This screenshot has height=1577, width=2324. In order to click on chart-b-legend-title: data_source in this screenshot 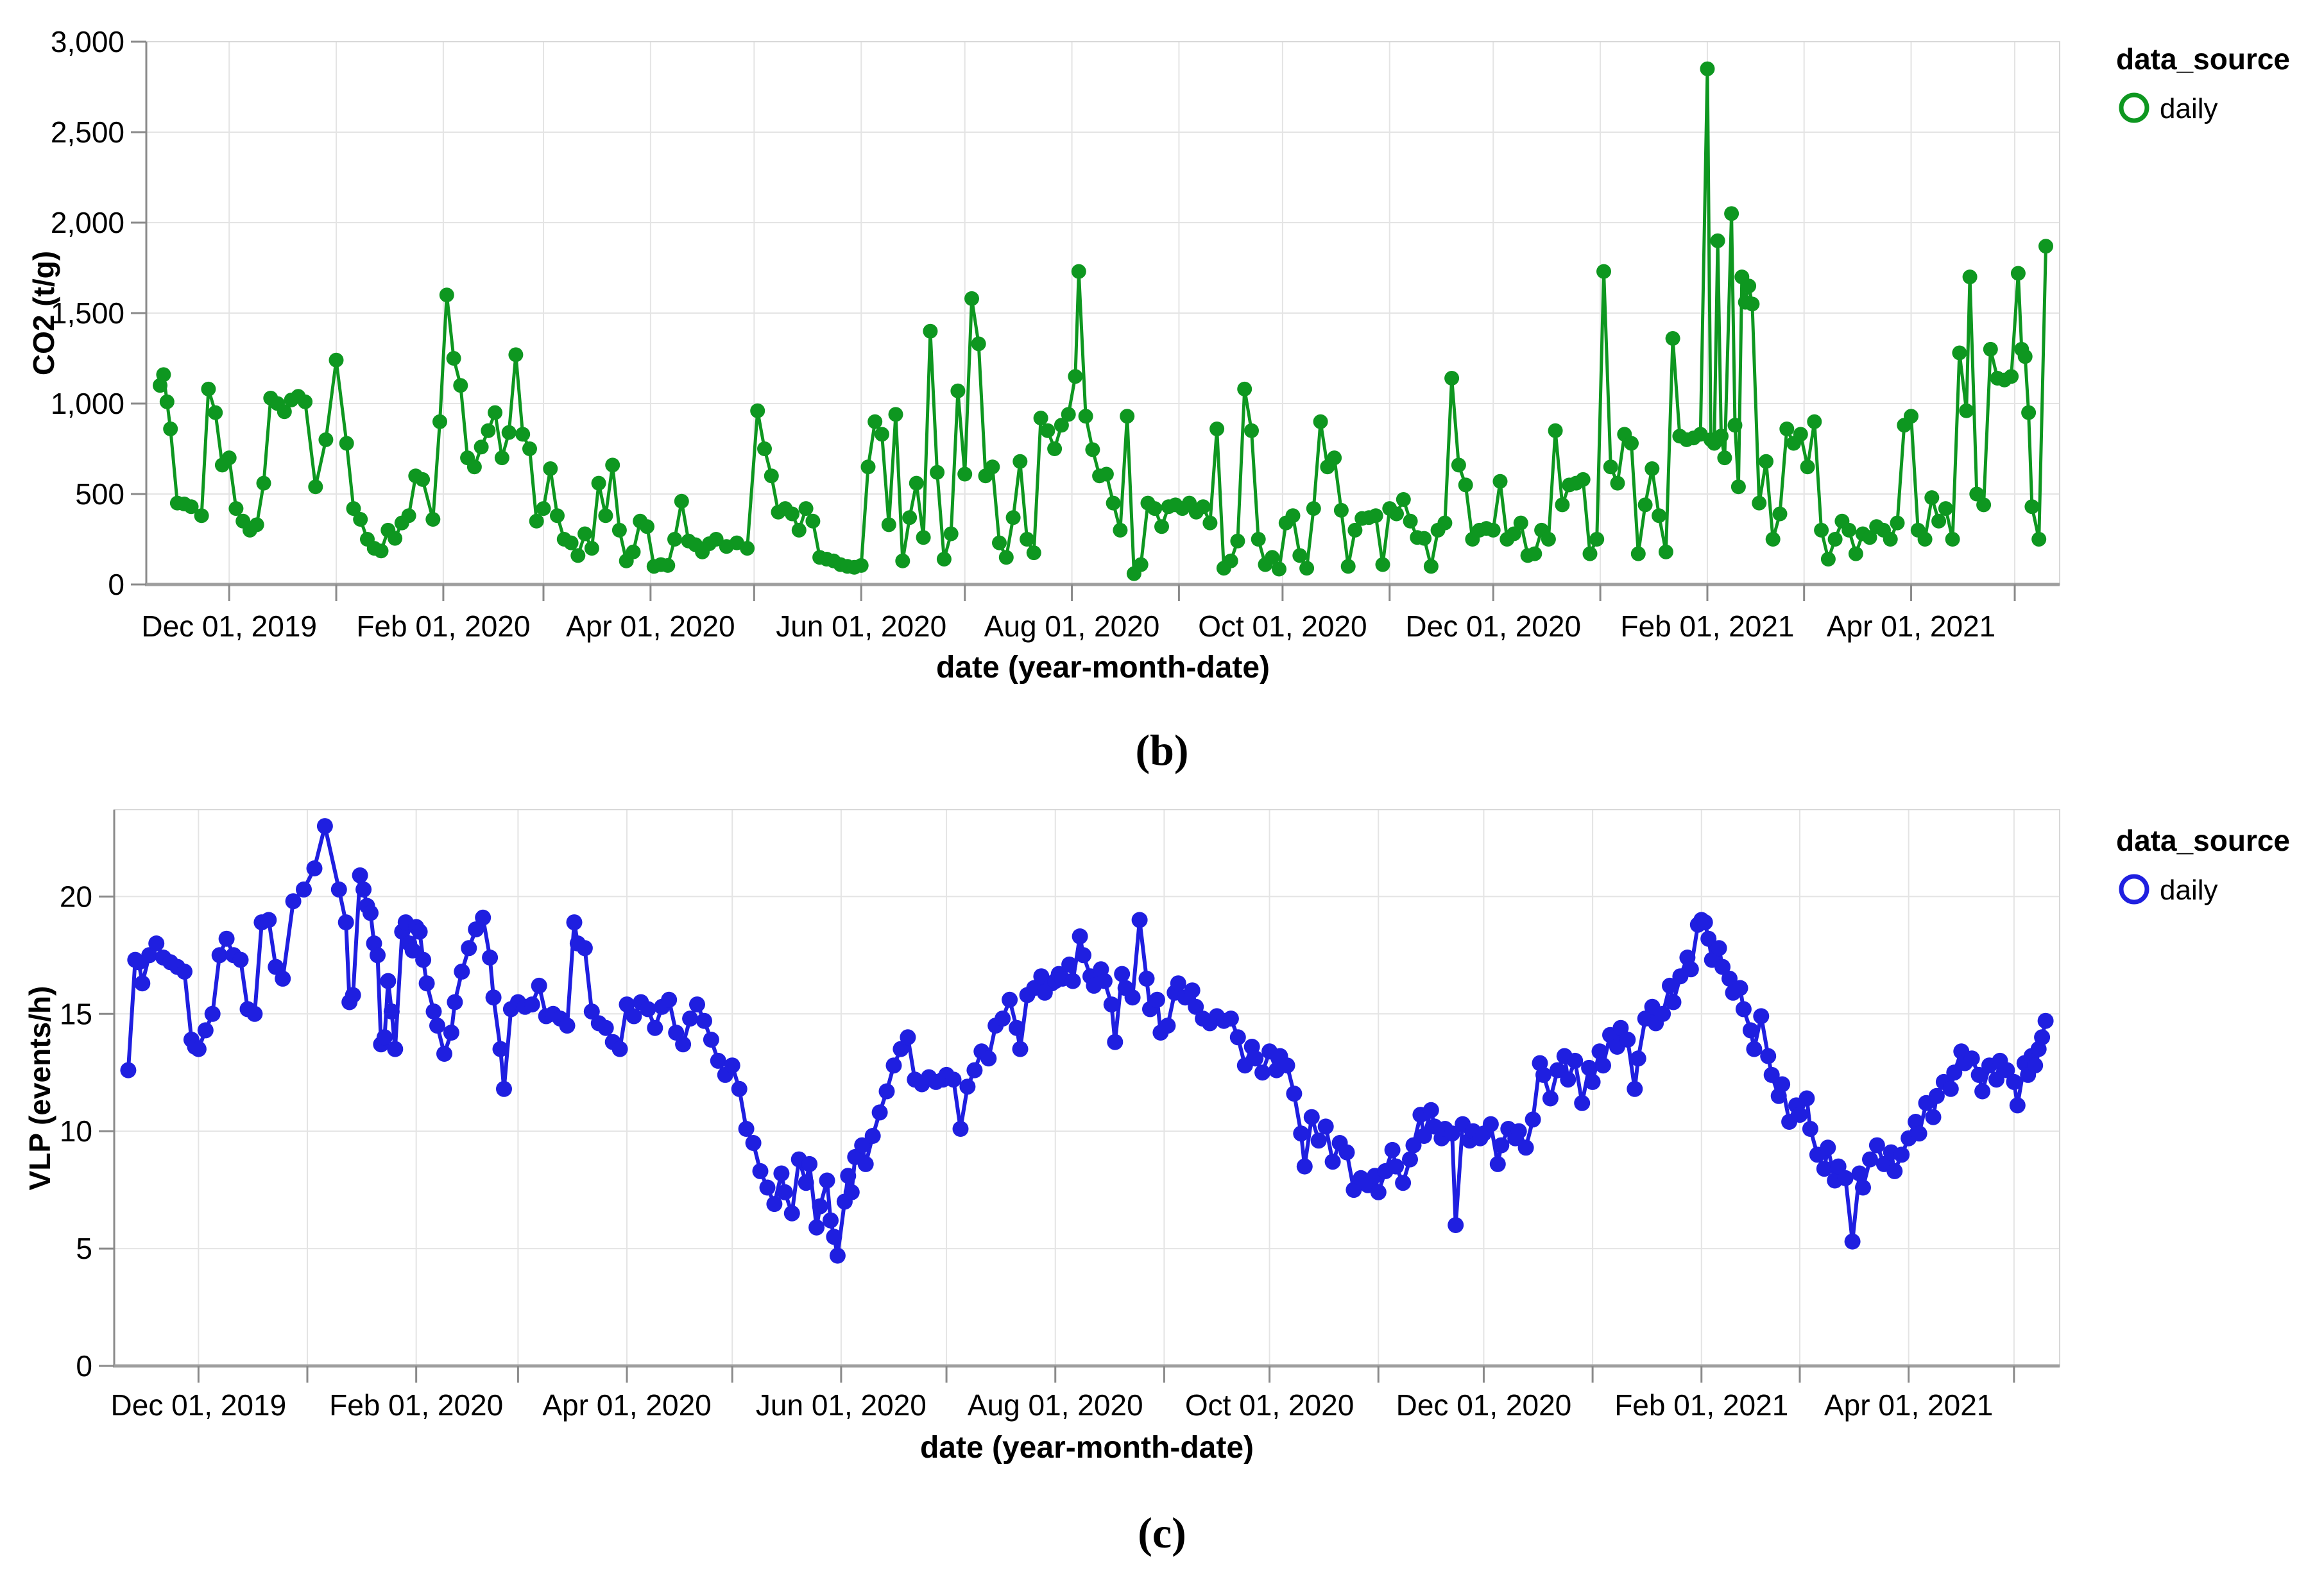, I will do `click(2203, 59)`.